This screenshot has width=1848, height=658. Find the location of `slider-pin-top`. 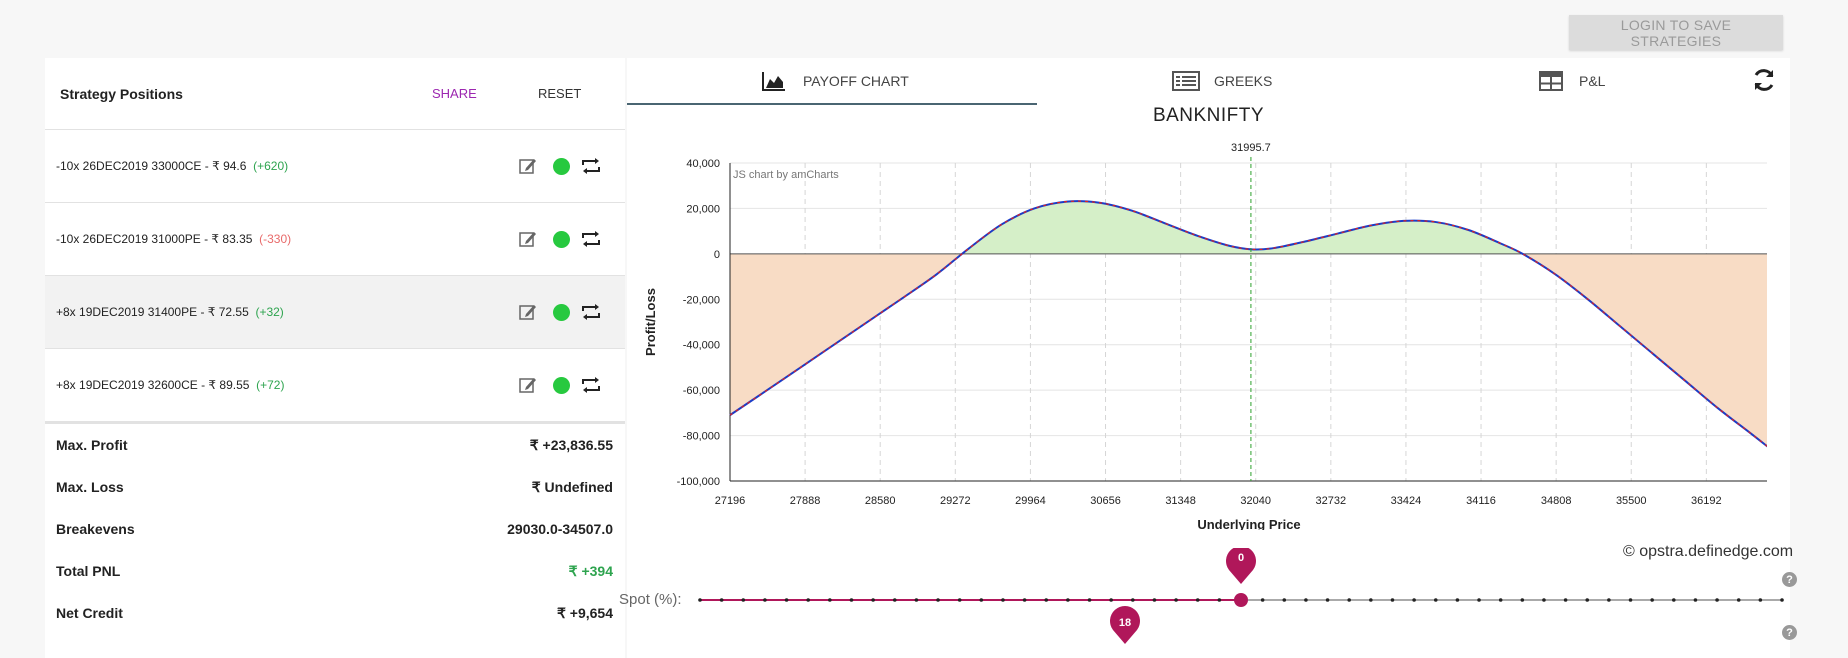

slider-pin-top is located at coordinates (1241, 566).